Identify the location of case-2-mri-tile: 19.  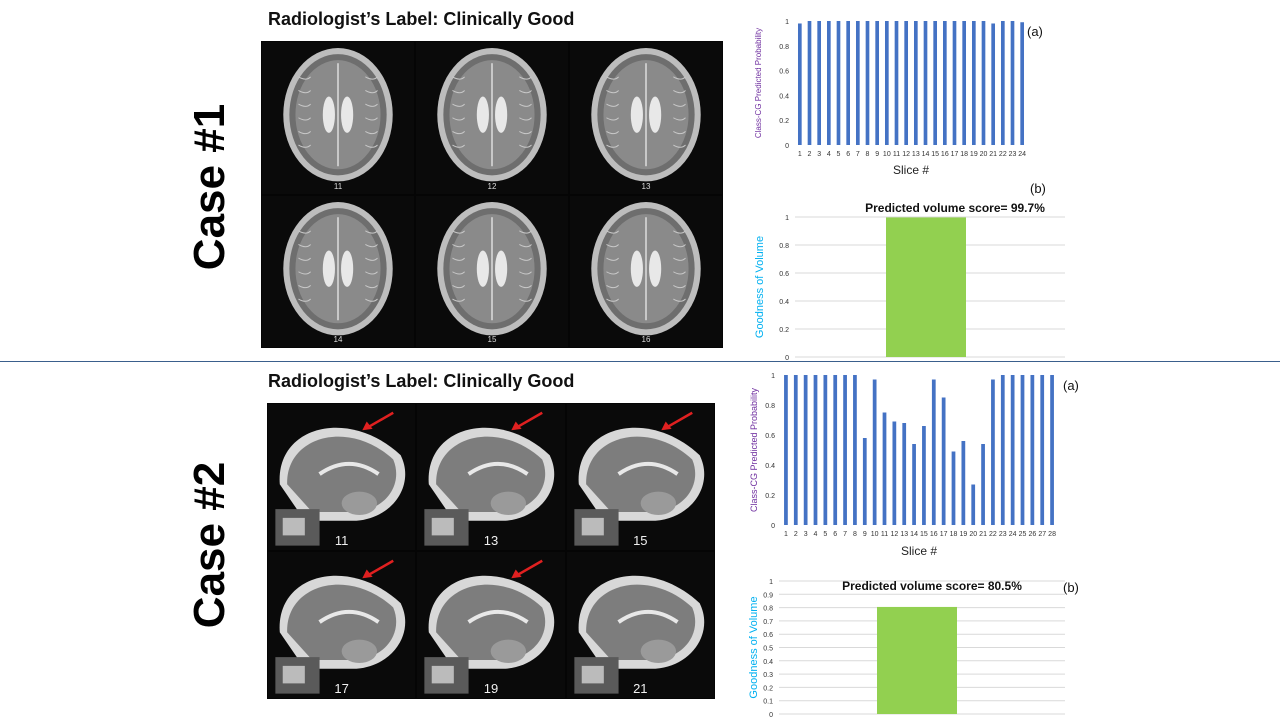
(491, 625).